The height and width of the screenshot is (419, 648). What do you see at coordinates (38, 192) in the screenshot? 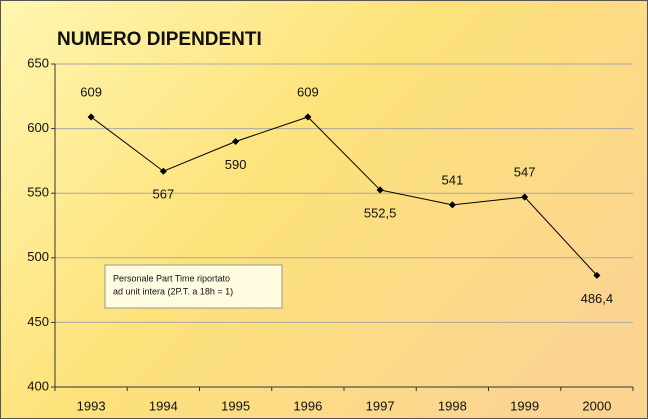
I see `y-tick-label: 550` at bounding box center [38, 192].